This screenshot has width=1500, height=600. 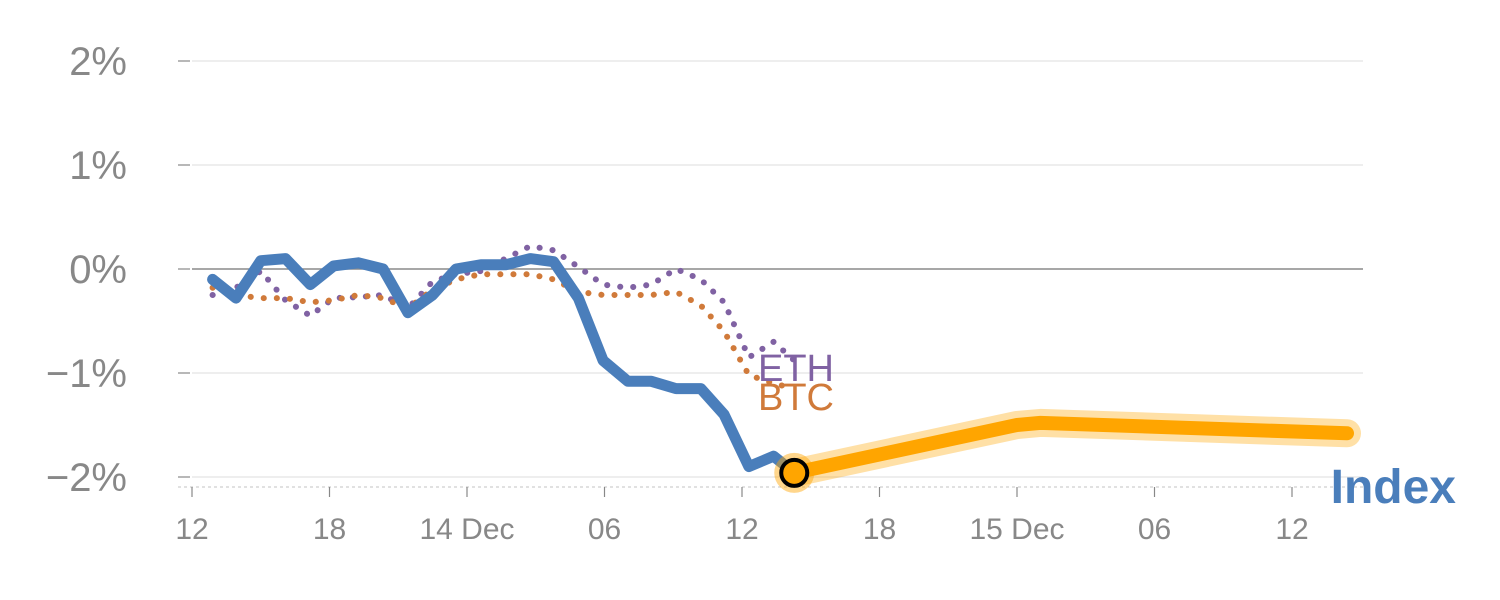 What do you see at coordinates (769, 516) in the screenshot?
I see `x-axis: 12 18 14 Dec 06 12 18 15 Dec 06 12` at bounding box center [769, 516].